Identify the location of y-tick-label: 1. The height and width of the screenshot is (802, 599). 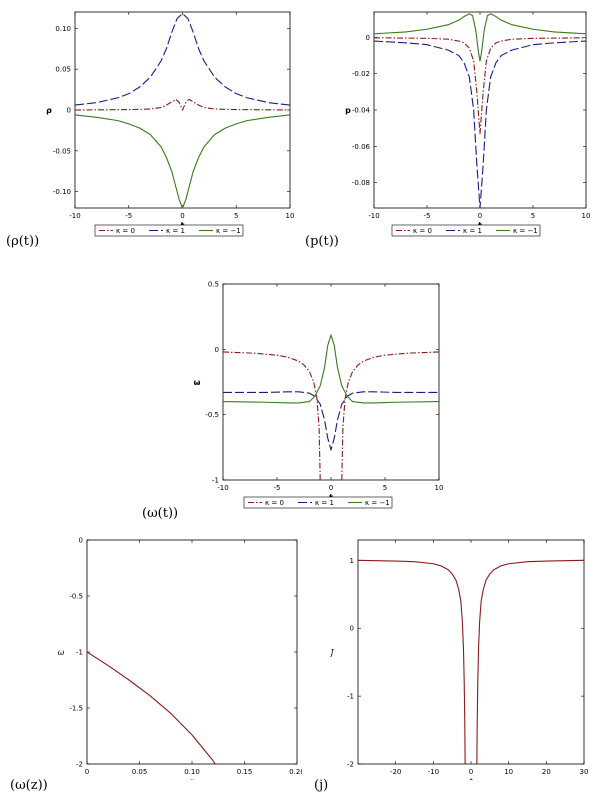
(352, 561).